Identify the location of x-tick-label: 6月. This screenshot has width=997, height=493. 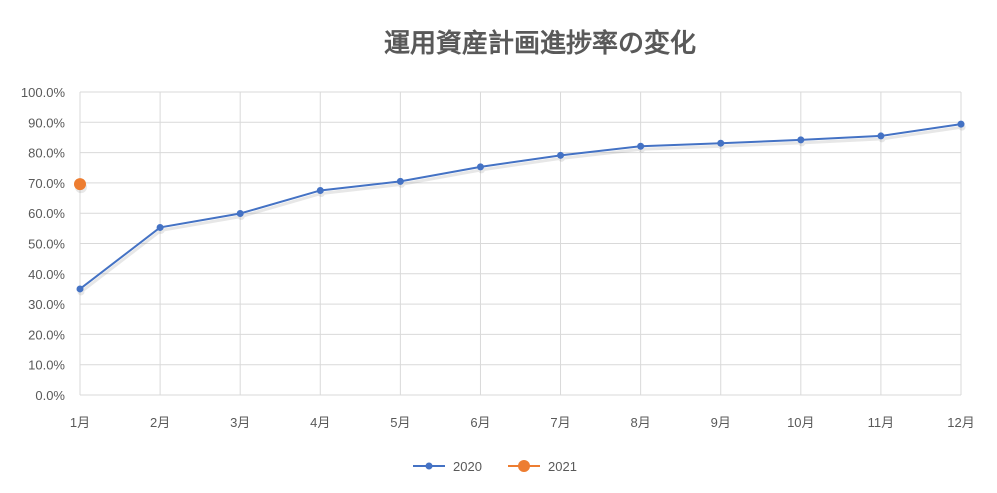
(480, 422).